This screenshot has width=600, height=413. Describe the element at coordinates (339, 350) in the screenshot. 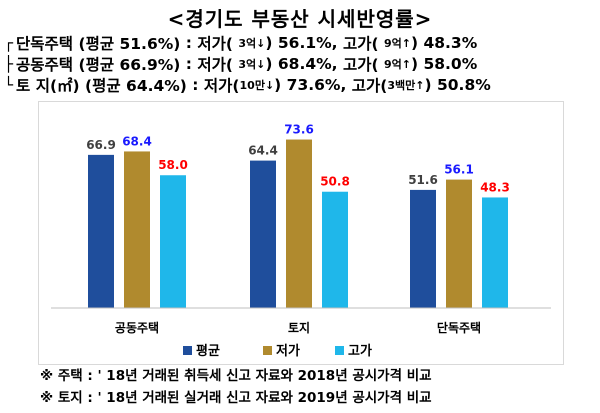

I see `legend-swatch-high` at that location.